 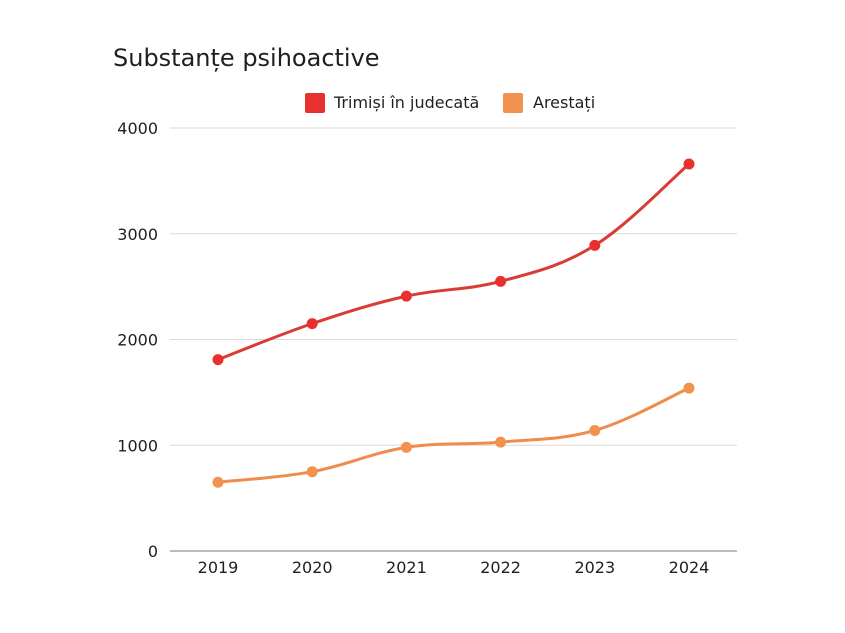 I want to click on legend-label-arestati: Arestați, so click(x=564, y=102).